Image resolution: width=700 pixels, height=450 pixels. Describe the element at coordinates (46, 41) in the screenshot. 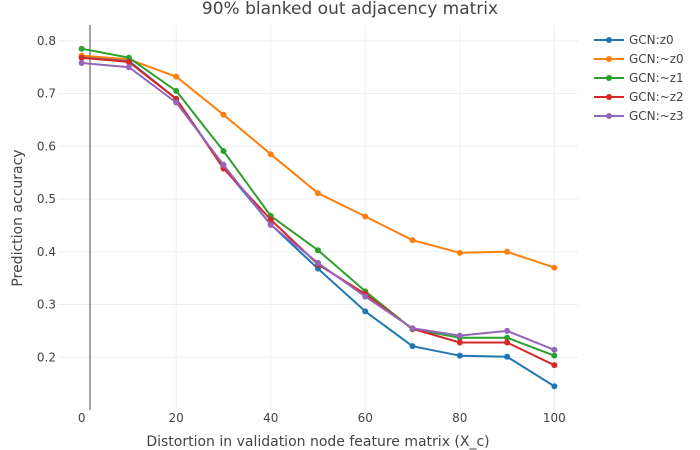

I see `y-tick-label: 0.8` at that location.